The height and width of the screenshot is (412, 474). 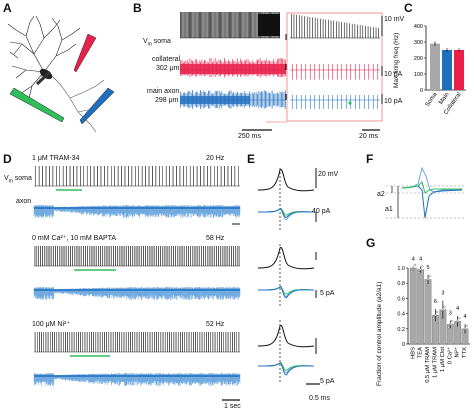 What do you see at coordinates (418, 59) in the screenshot?
I see `c-ytick-label: 200` at bounding box center [418, 59].